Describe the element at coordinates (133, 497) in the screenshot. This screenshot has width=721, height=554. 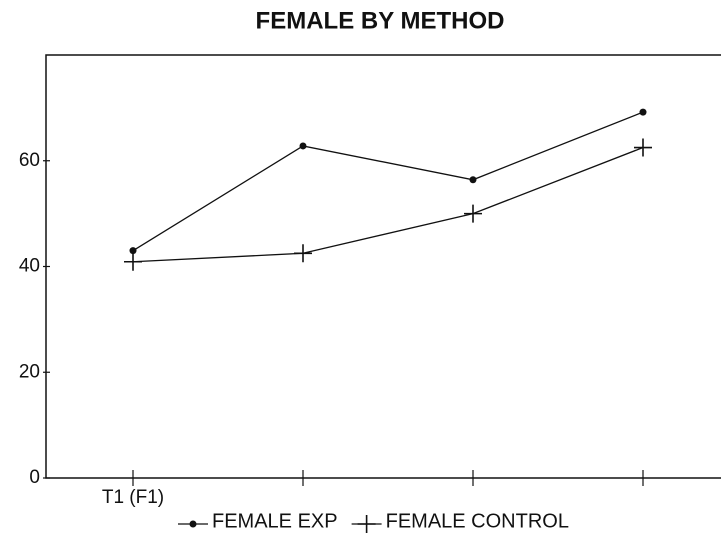
I see `x-tick-label: T1 (F1)` at that location.